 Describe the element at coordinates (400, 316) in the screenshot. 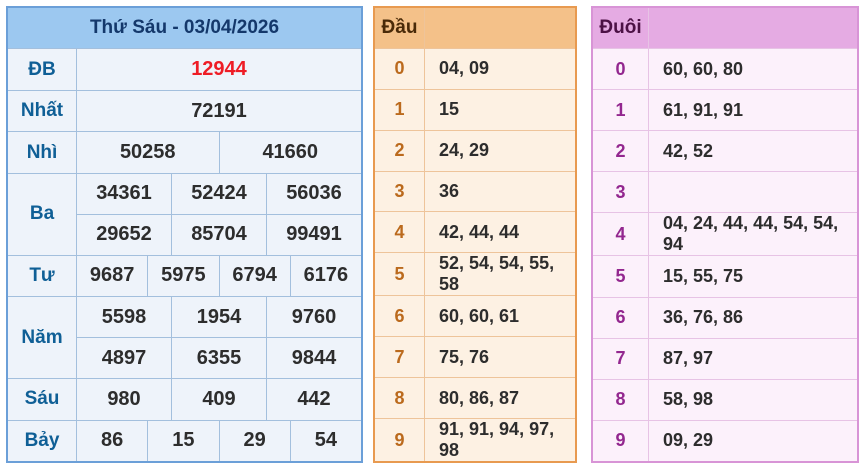

I see `dau-digit: 6` at that location.